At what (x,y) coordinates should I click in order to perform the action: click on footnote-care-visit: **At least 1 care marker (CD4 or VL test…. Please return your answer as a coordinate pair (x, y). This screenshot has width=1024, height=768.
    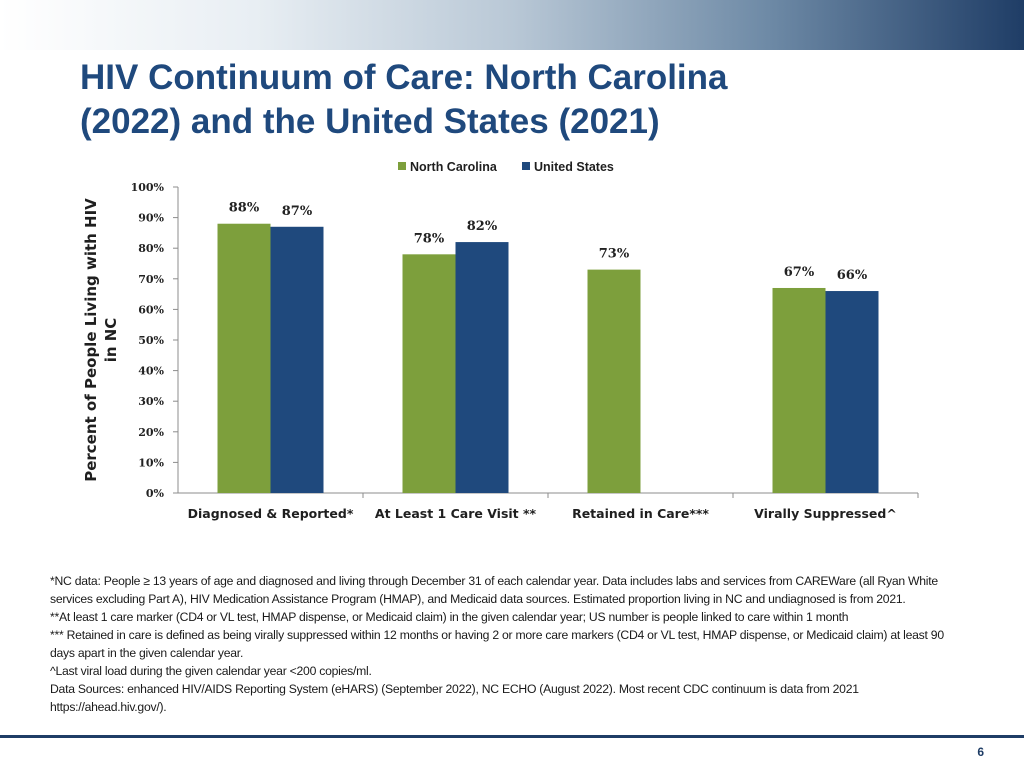
    Looking at the image, I should click on (449, 617).